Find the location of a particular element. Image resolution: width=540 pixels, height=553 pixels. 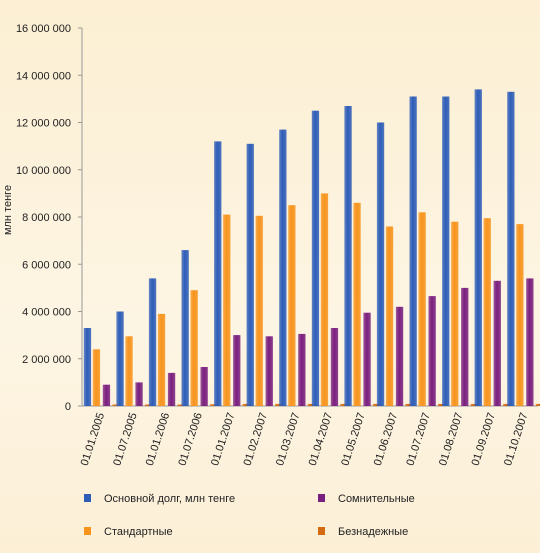

bar-01.03.2007-series-1 is located at coordinates (283, 267).